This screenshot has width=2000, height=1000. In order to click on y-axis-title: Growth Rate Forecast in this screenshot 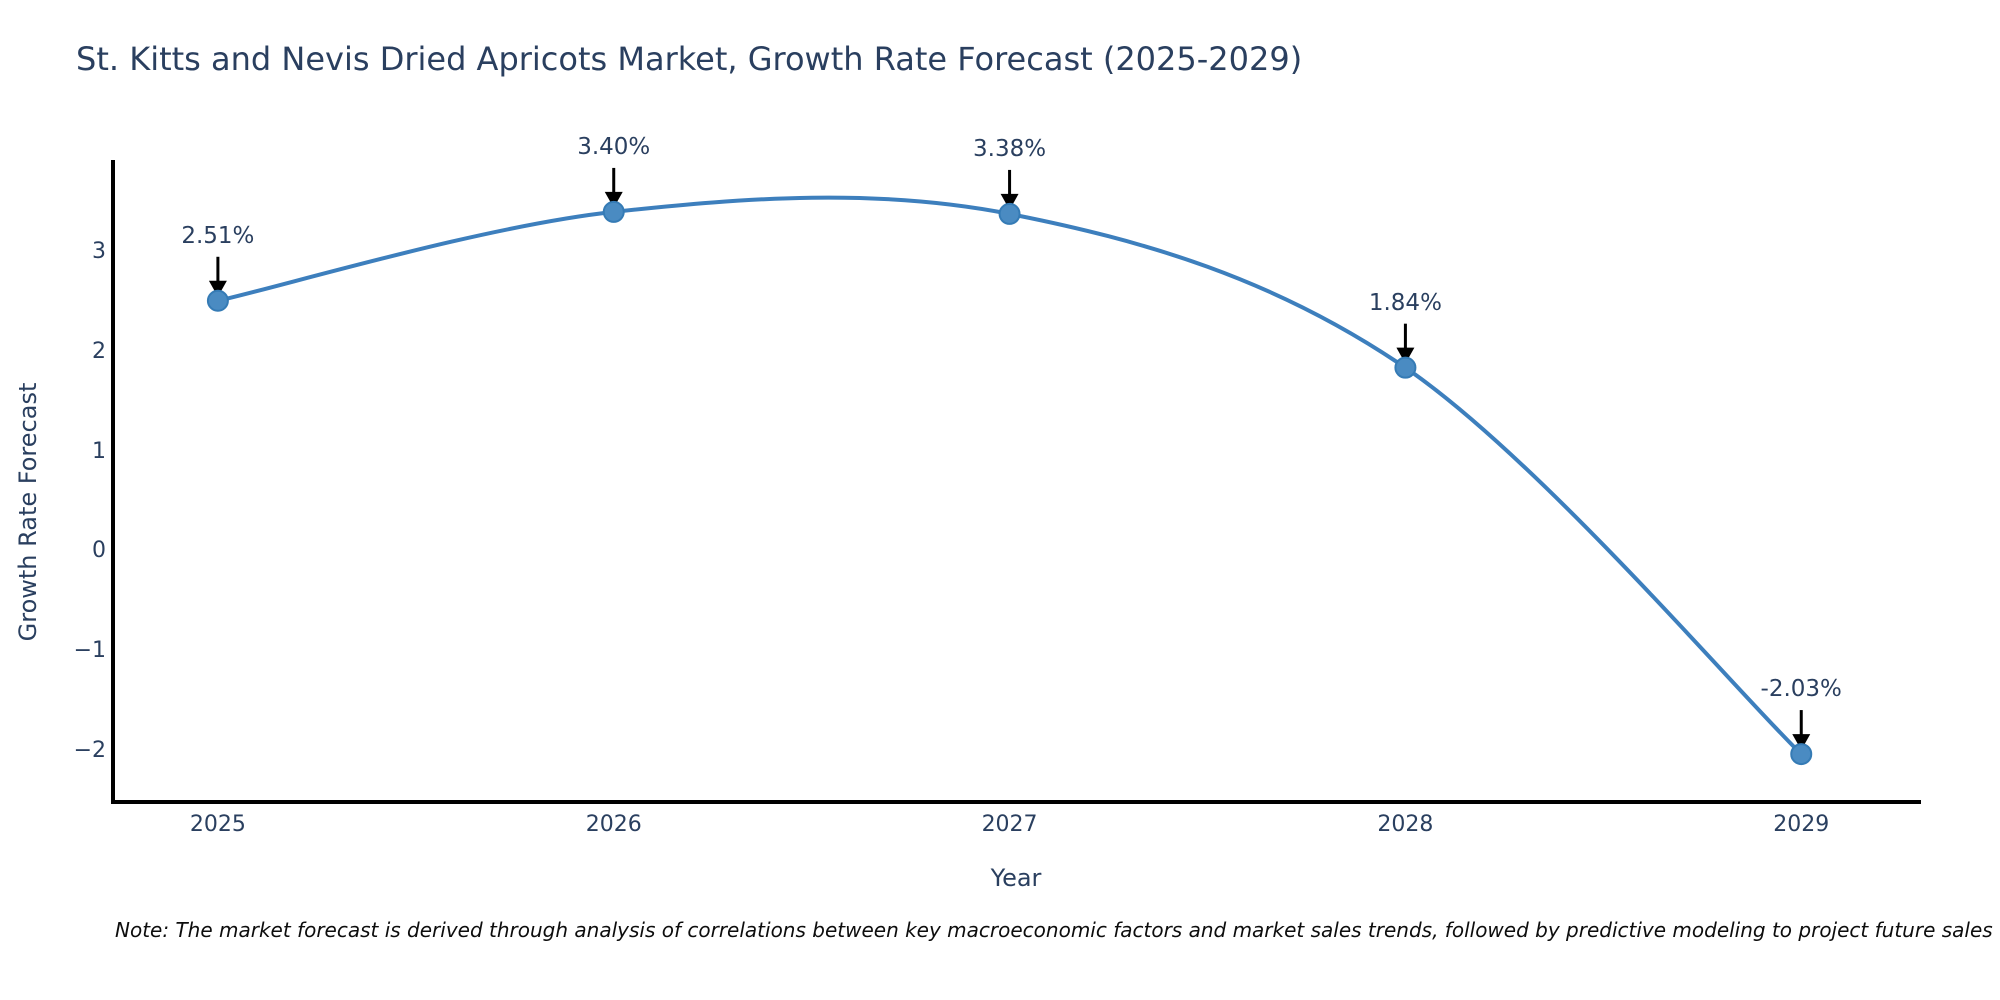, I will do `click(28, 512)`.